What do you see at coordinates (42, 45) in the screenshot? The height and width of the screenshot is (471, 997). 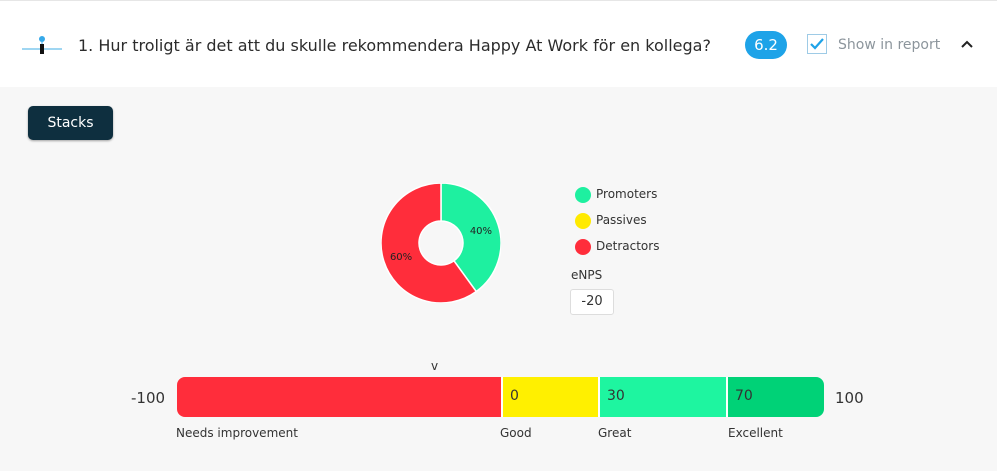 I see `slider-icon` at bounding box center [42, 45].